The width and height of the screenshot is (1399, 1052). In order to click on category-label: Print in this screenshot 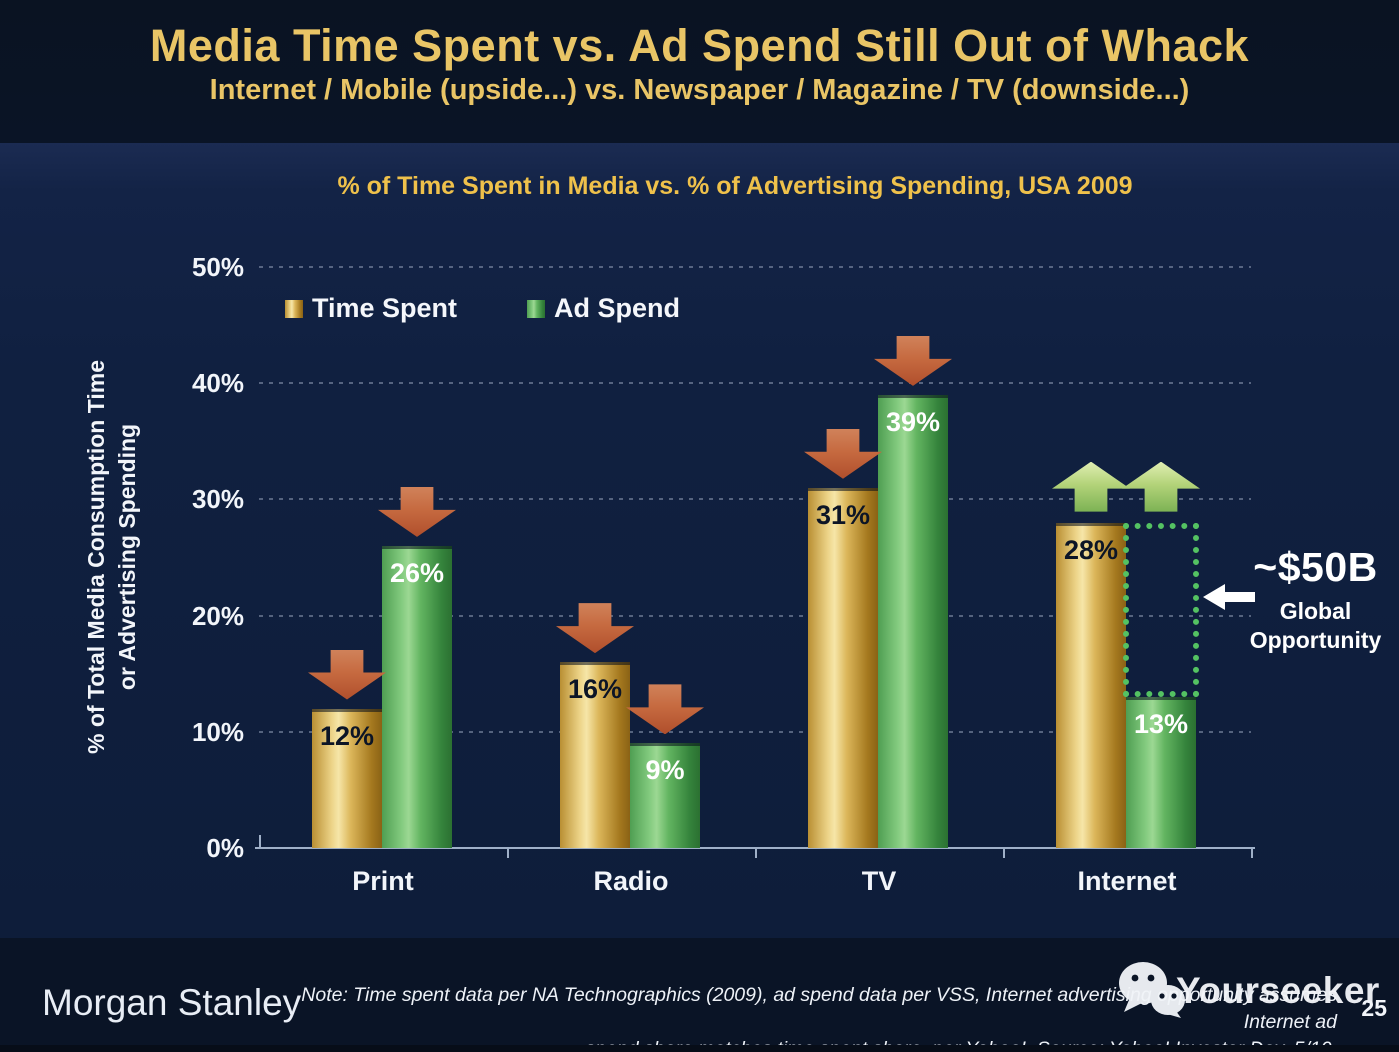, I will do `click(383, 881)`.